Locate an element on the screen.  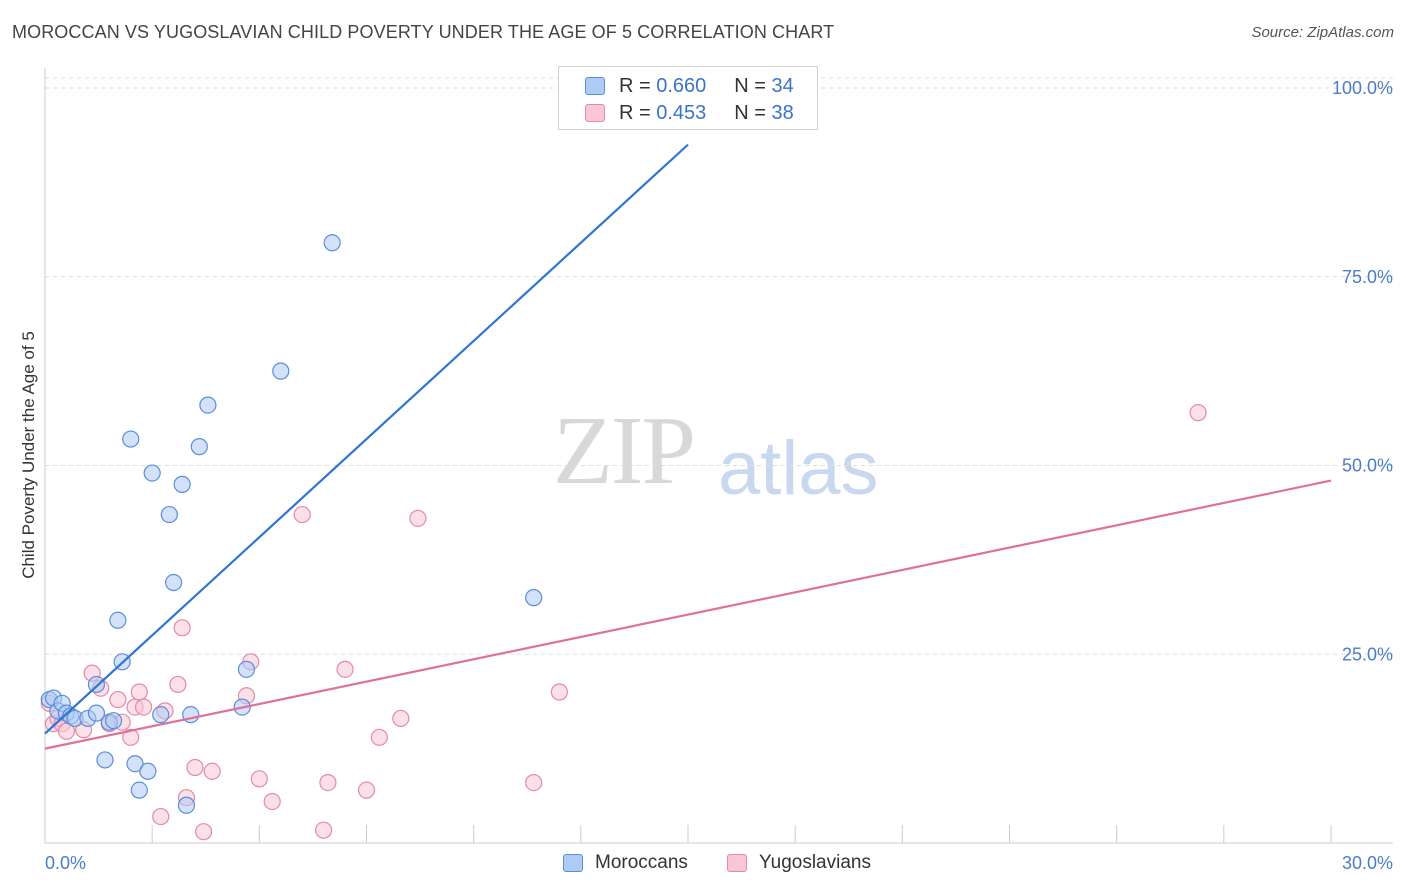
chart-source: Source: ZipAtlas.com is located at coordinates (1322, 32).